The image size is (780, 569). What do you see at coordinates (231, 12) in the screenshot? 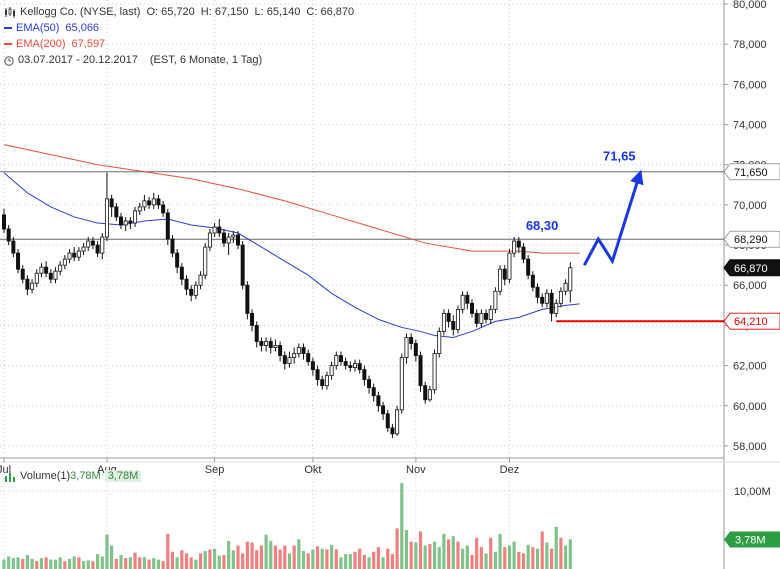
I see `high-value: 67,150` at bounding box center [231, 12].